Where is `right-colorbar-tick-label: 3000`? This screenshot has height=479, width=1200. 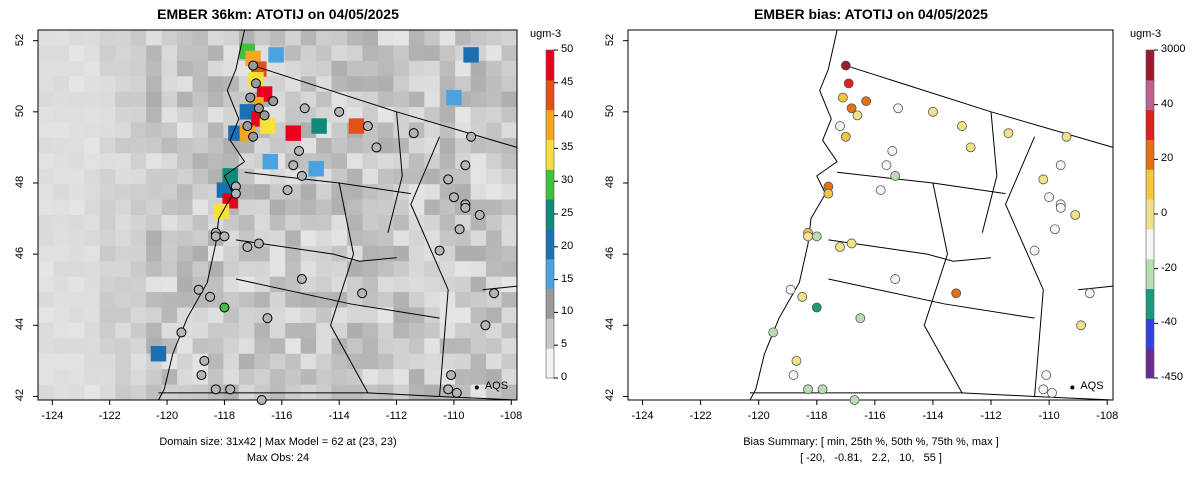 right-colorbar-tick-label: 3000 is located at coordinates (1173, 49).